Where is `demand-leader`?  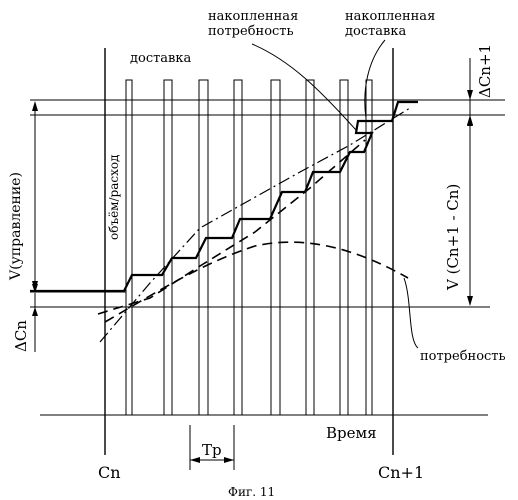
demand-leader is located at coordinates (411, 313).